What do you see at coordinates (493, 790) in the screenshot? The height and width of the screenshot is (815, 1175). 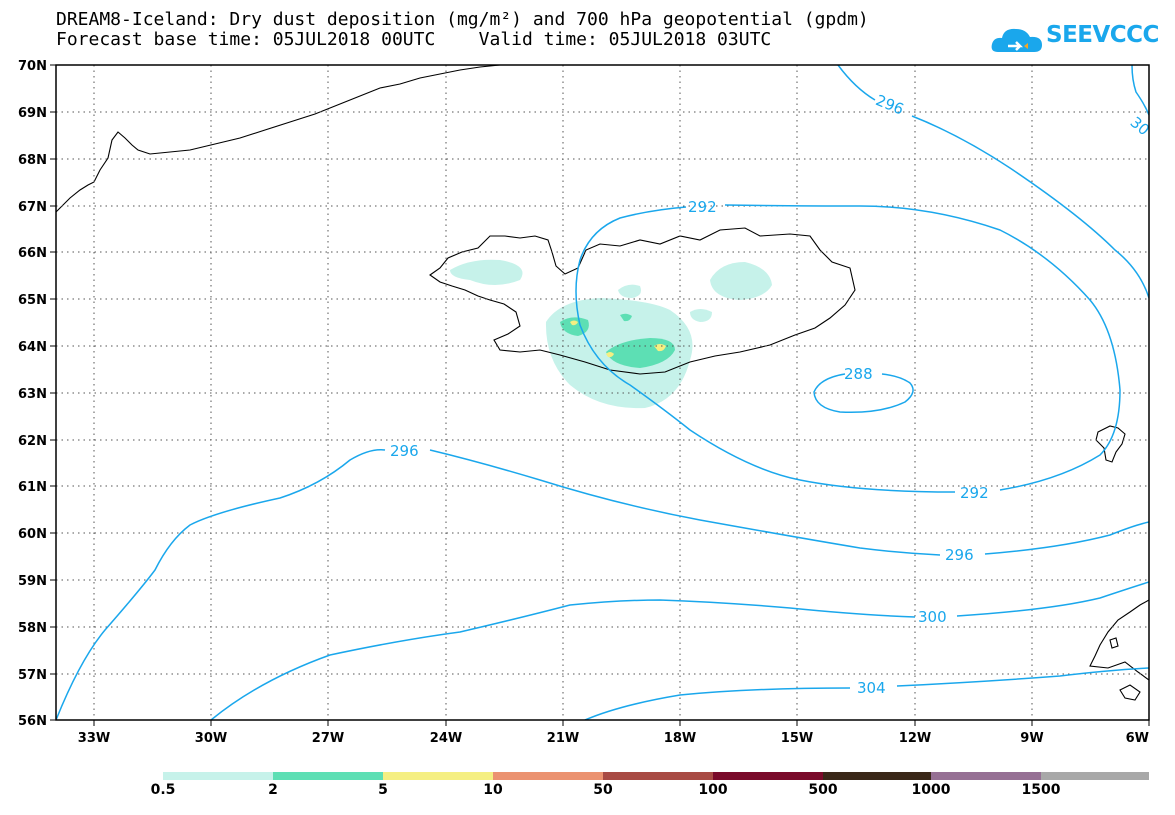 I see `legend-label: 10` at bounding box center [493, 790].